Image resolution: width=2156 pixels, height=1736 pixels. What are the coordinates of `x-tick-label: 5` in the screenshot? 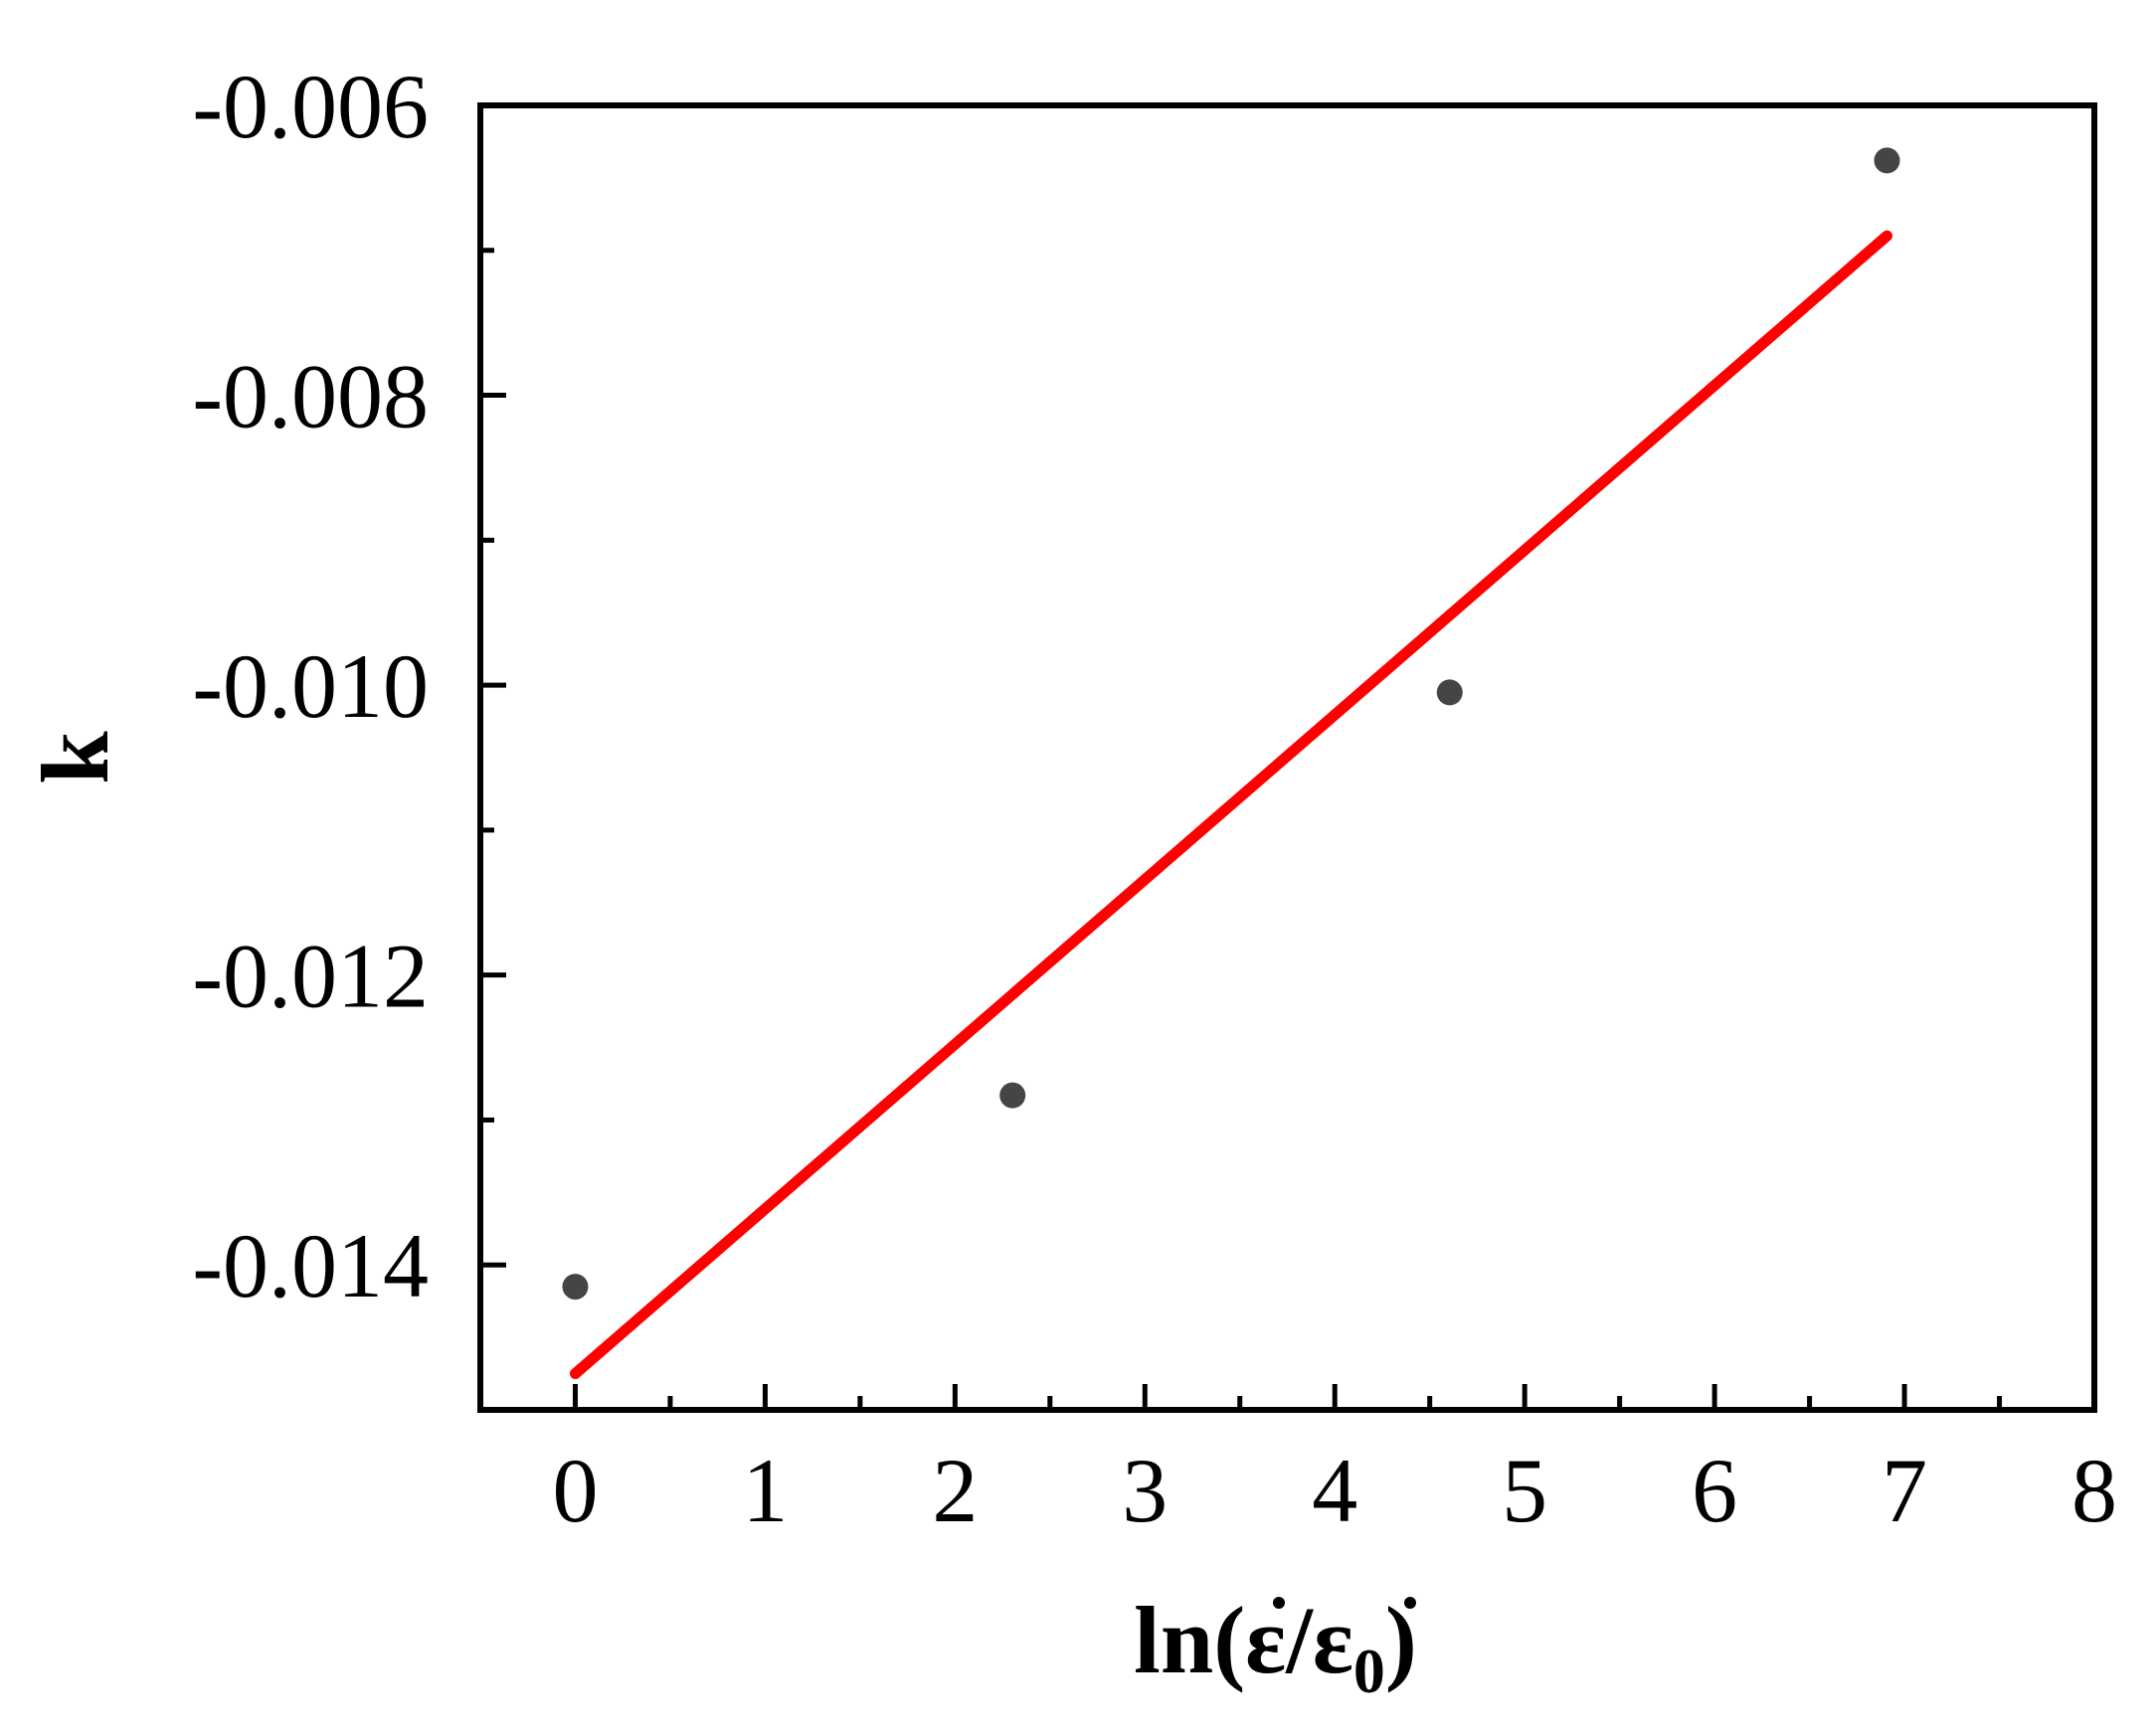 It's located at (1524, 1491).